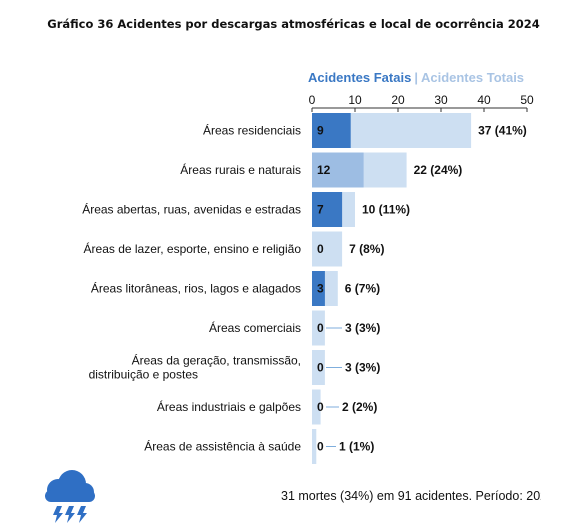  What do you see at coordinates (255, 327) in the screenshot?
I see `category-label: Áreas comerciais` at bounding box center [255, 327].